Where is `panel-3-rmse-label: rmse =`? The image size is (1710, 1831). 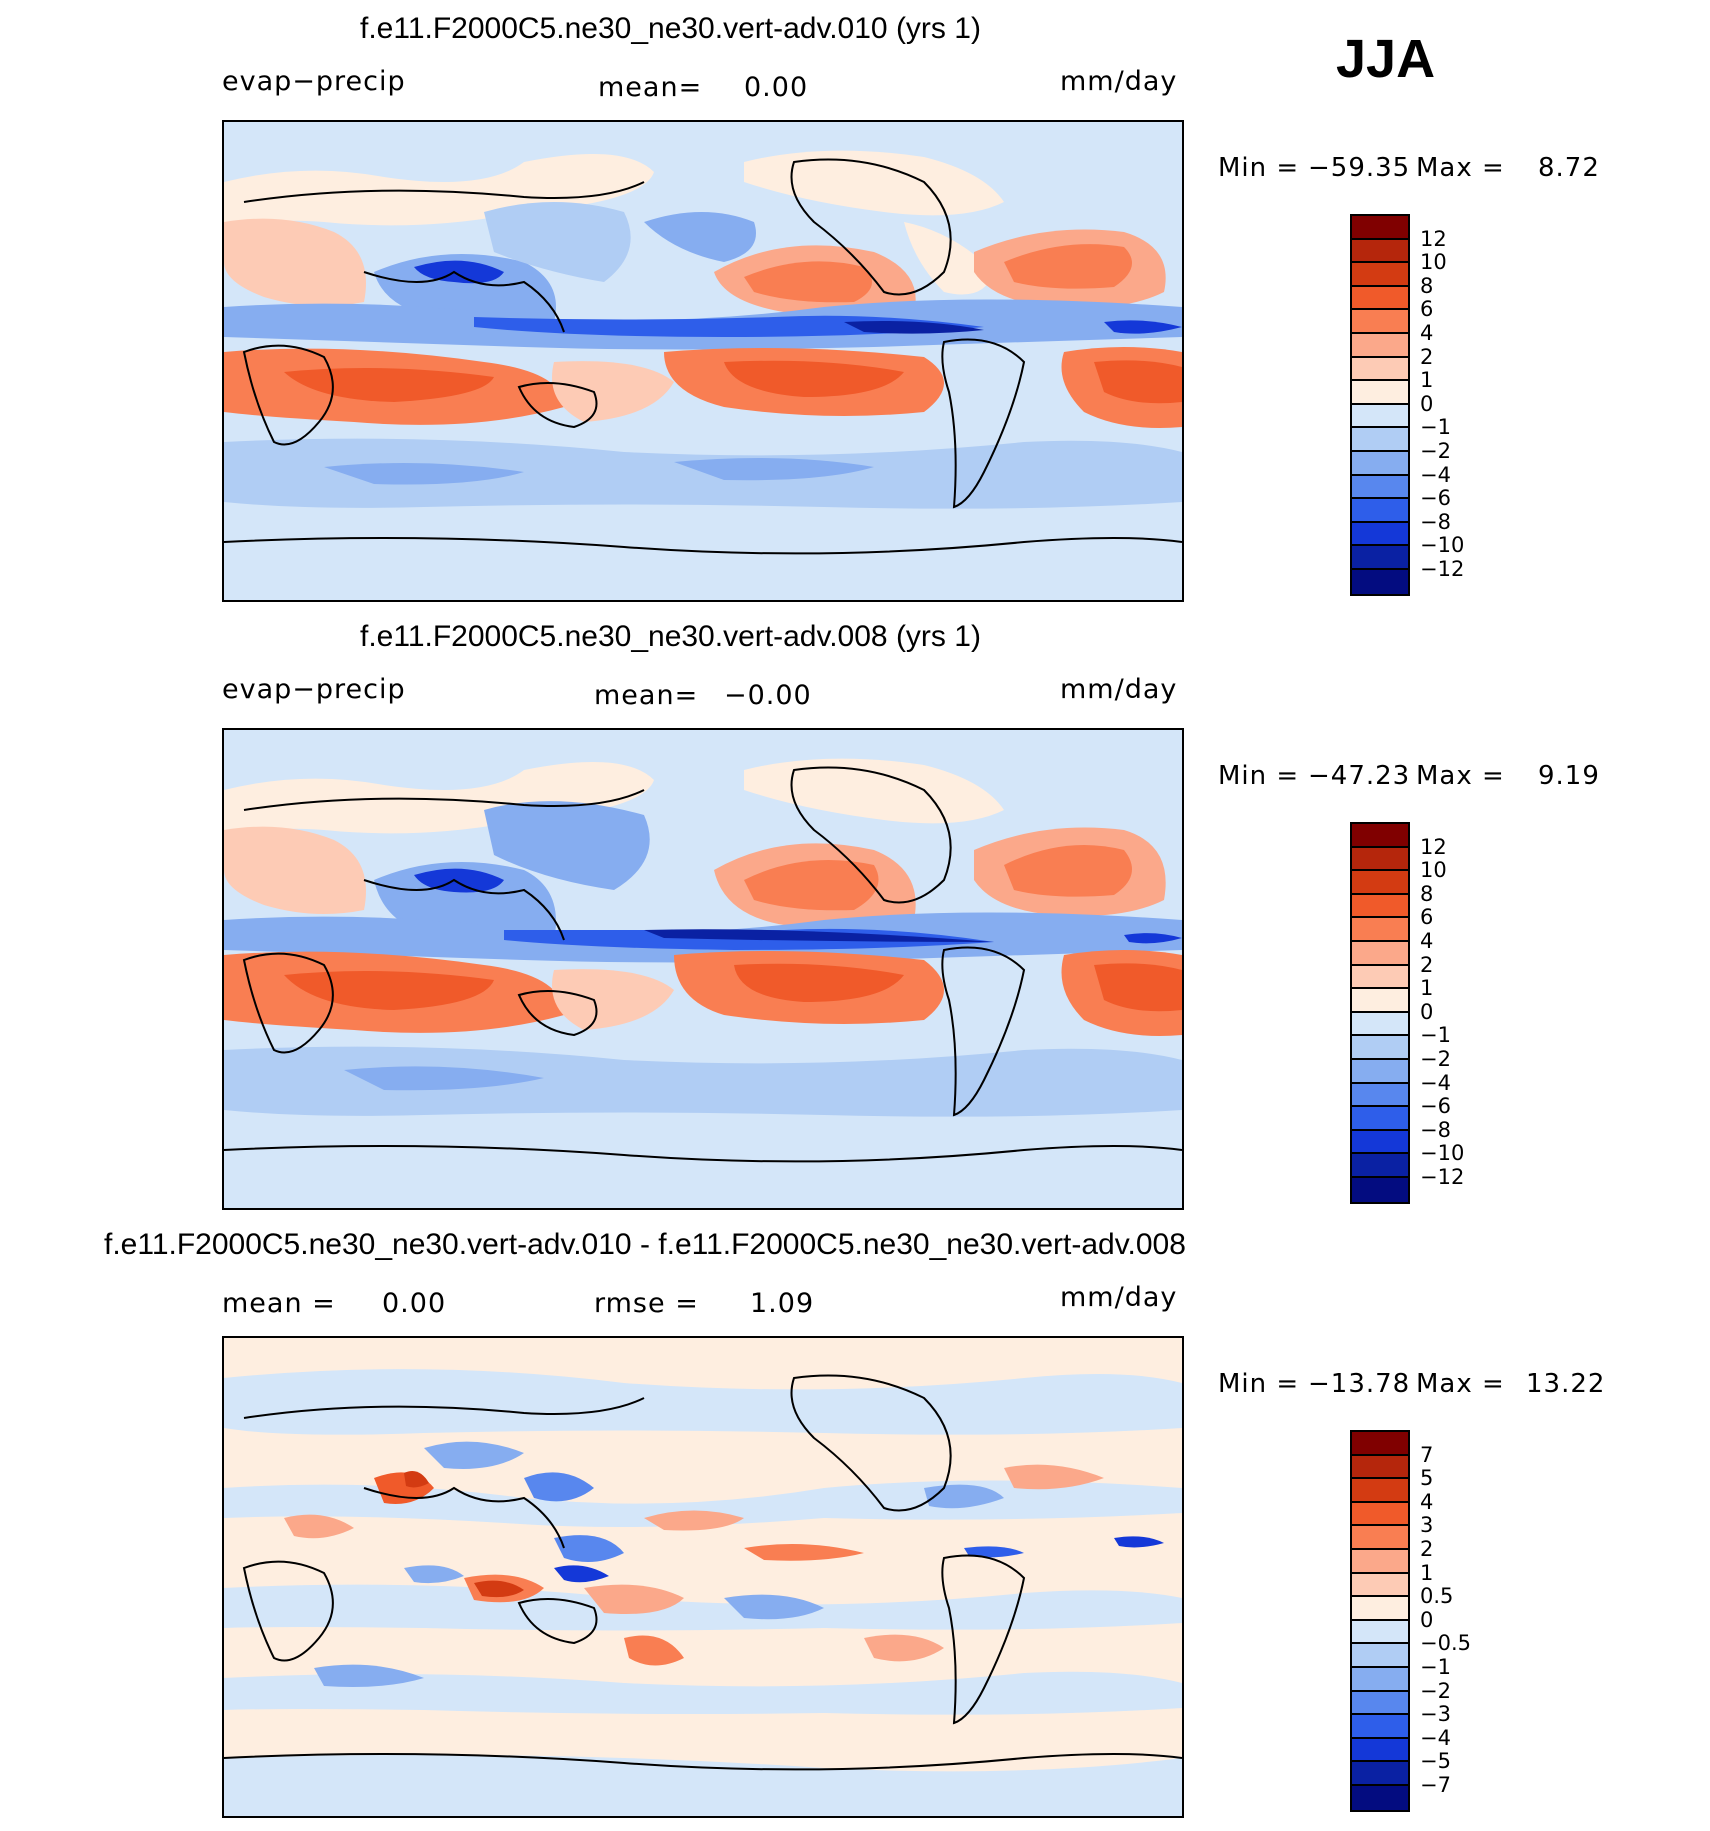 panel-3-rmse-label: rmse = is located at coordinates (646, 1303).